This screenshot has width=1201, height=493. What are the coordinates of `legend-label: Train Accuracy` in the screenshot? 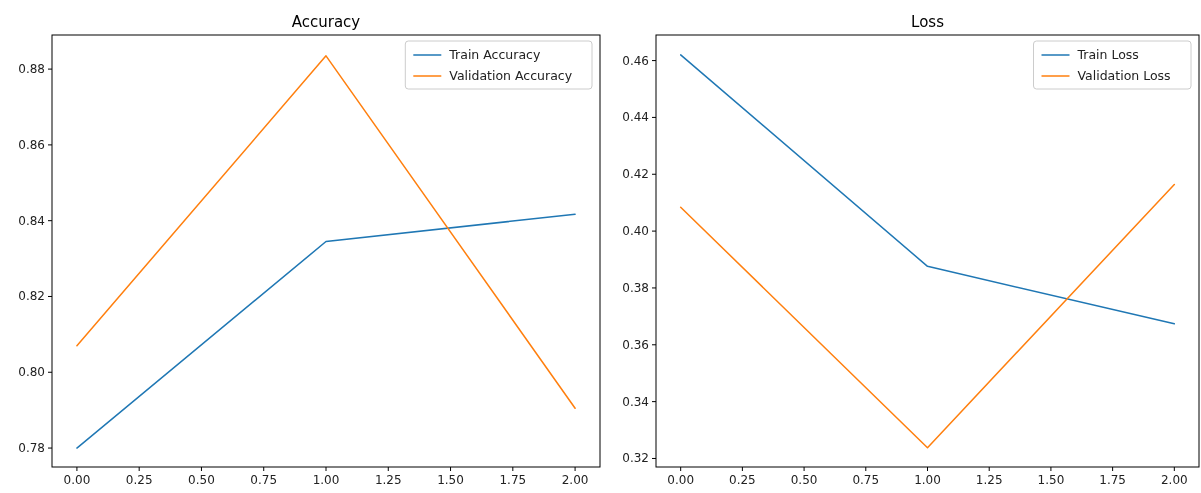 It's located at (494, 54).